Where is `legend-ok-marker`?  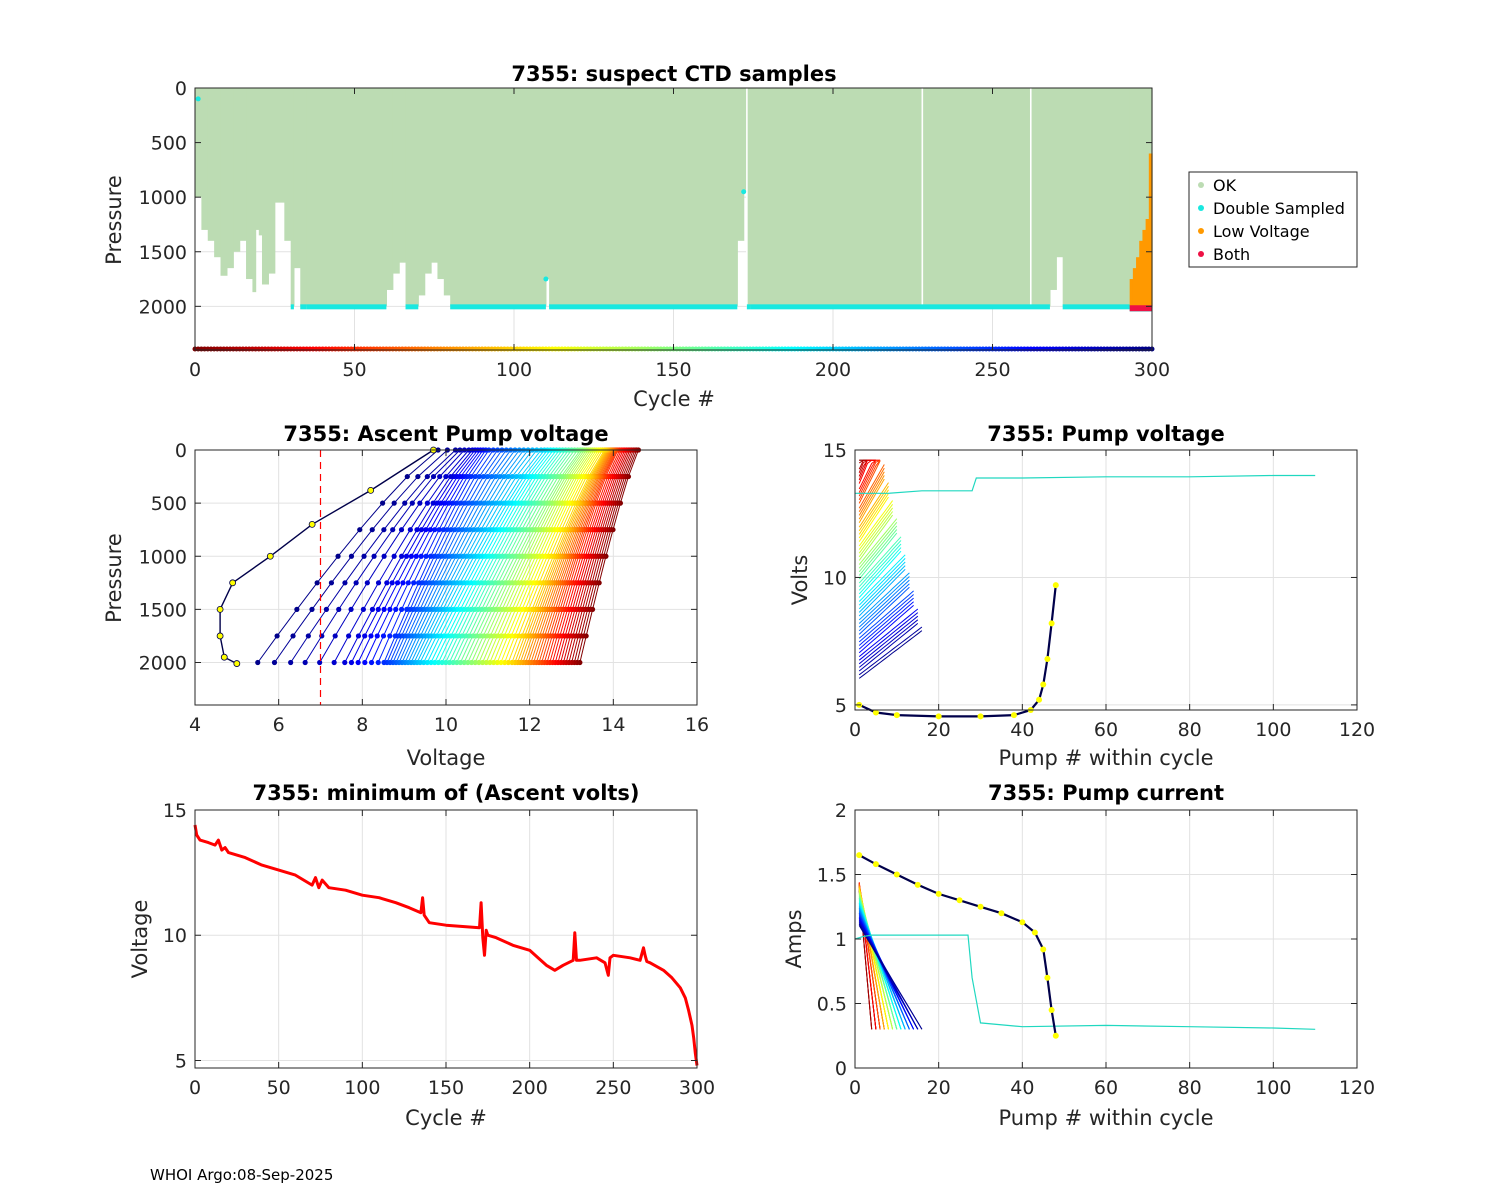 legend-ok-marker is located at coordinates (1201, 185).